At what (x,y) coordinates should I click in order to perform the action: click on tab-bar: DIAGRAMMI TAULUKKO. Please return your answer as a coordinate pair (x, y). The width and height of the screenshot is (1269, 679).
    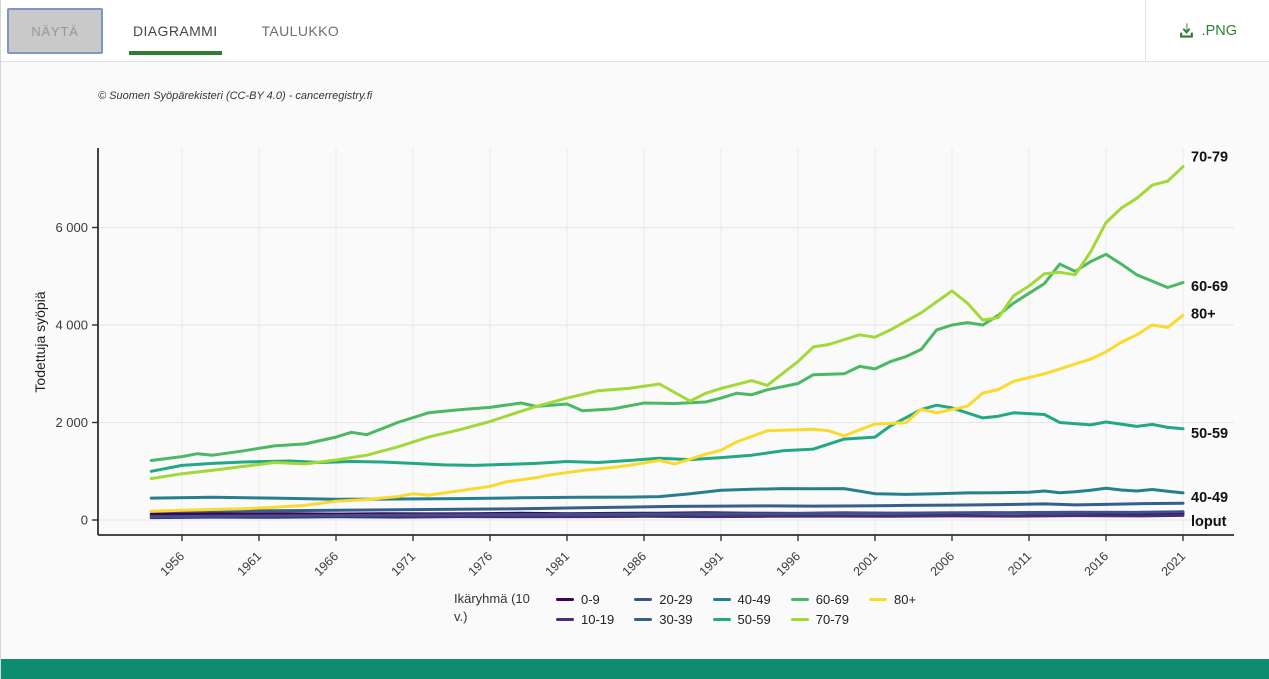
    Looking at the image, I should click on (254, 30).